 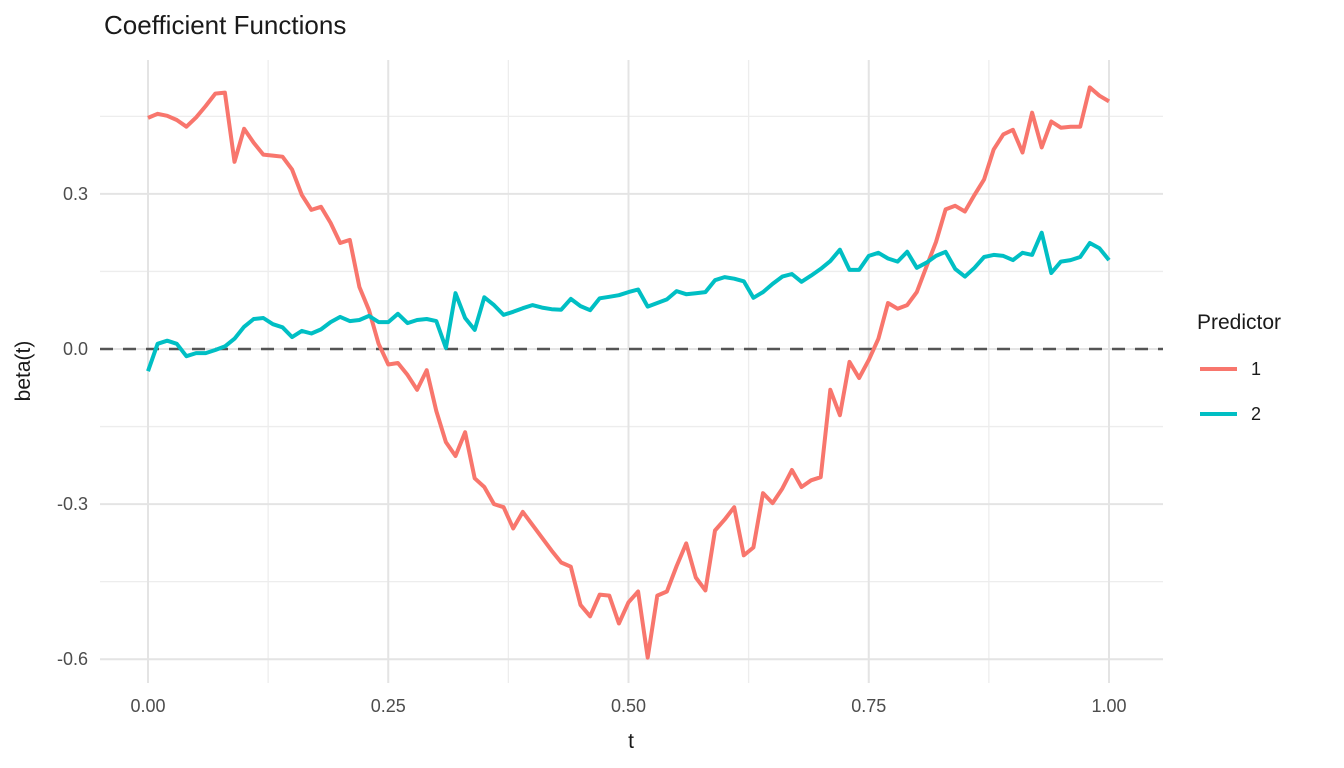 I want to click on x-tick-label: 1.00, so click(x=1108, y=706).